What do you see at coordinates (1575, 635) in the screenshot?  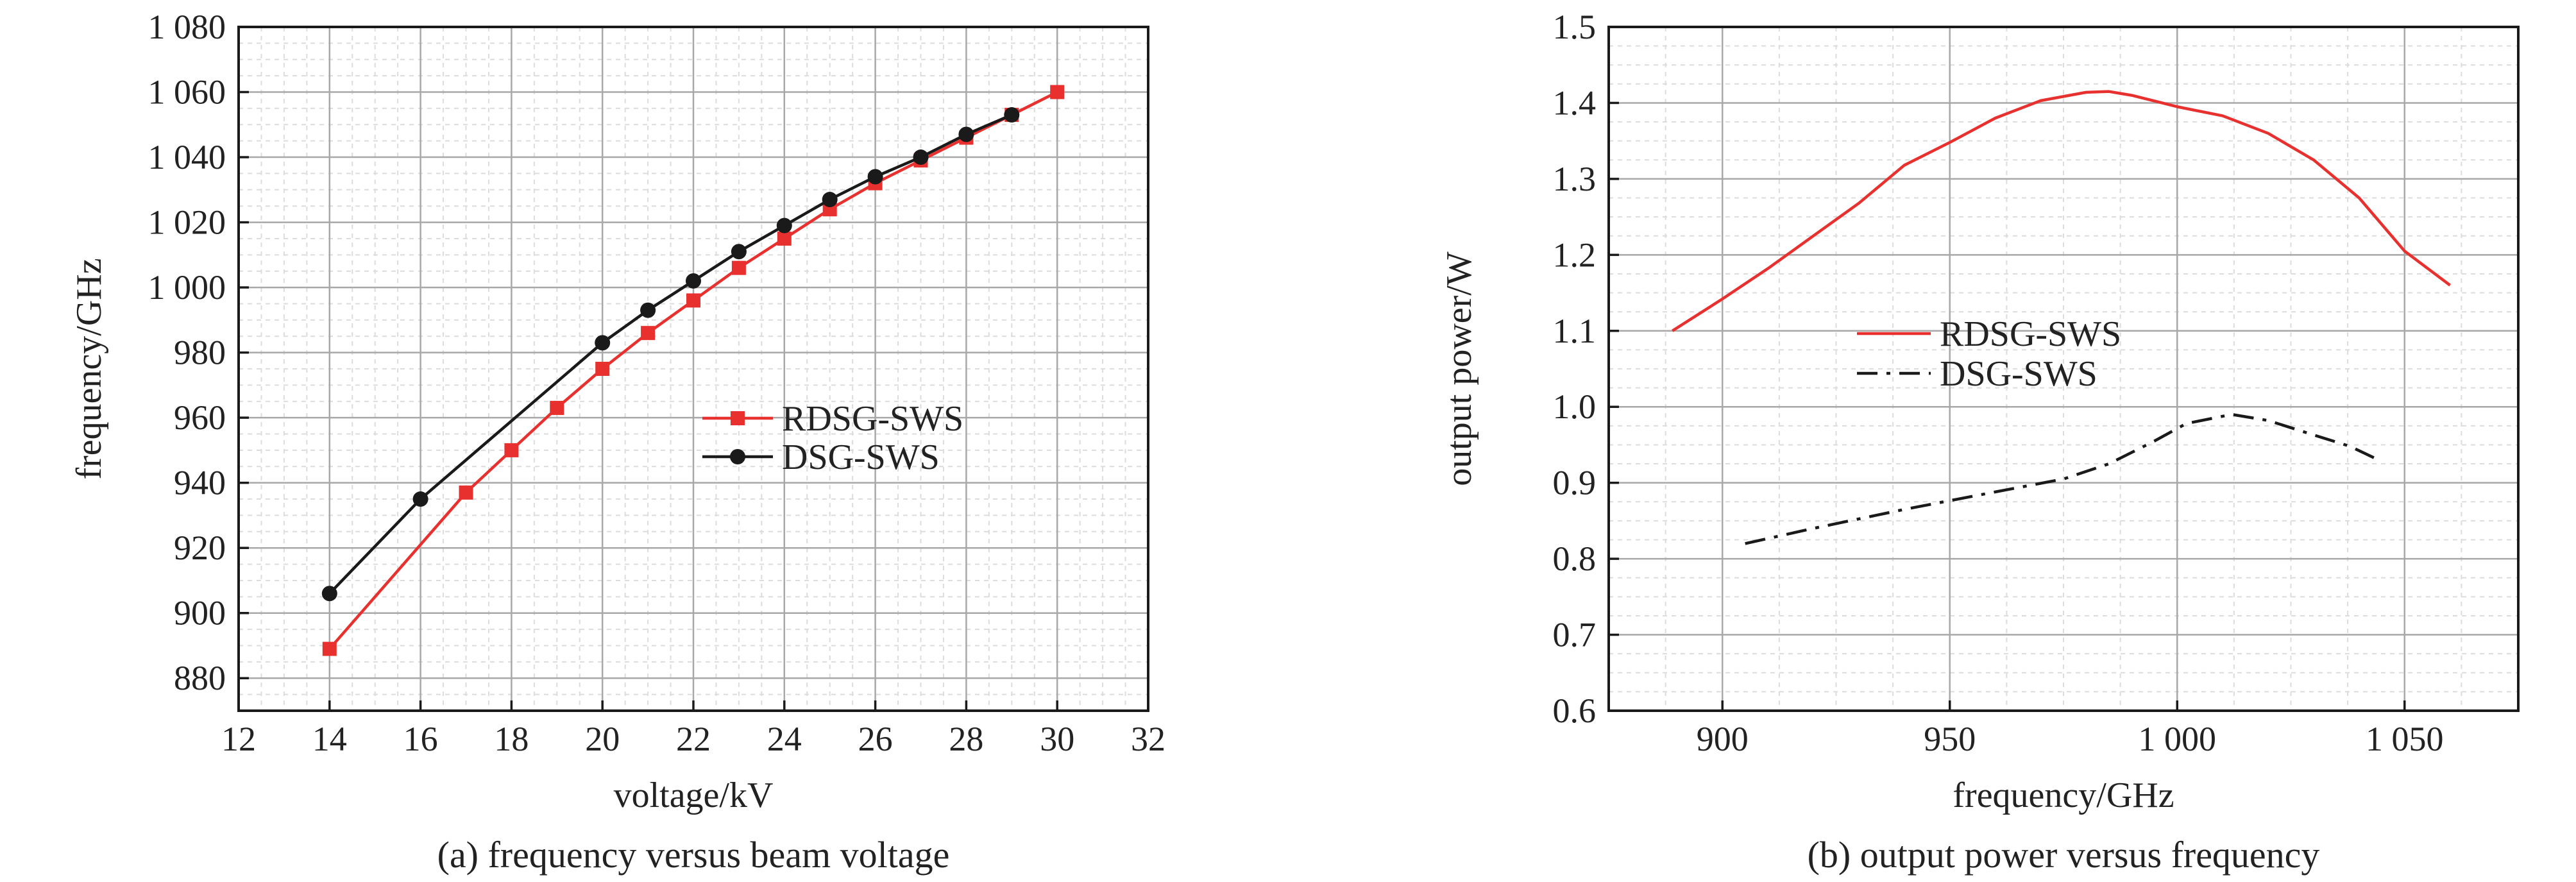 I see `y-tick-label-b: 0.7` at bounding box center [1575, 635].